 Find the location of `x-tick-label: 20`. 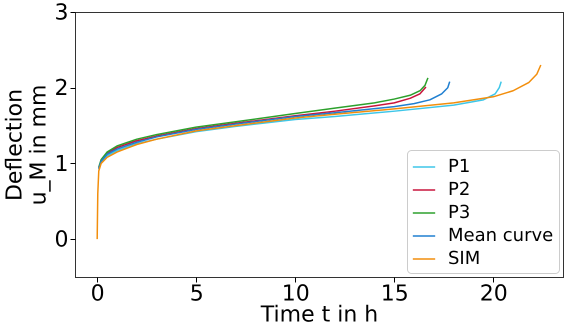

x-tick-label: 20 is located at coordinates (494, 294).